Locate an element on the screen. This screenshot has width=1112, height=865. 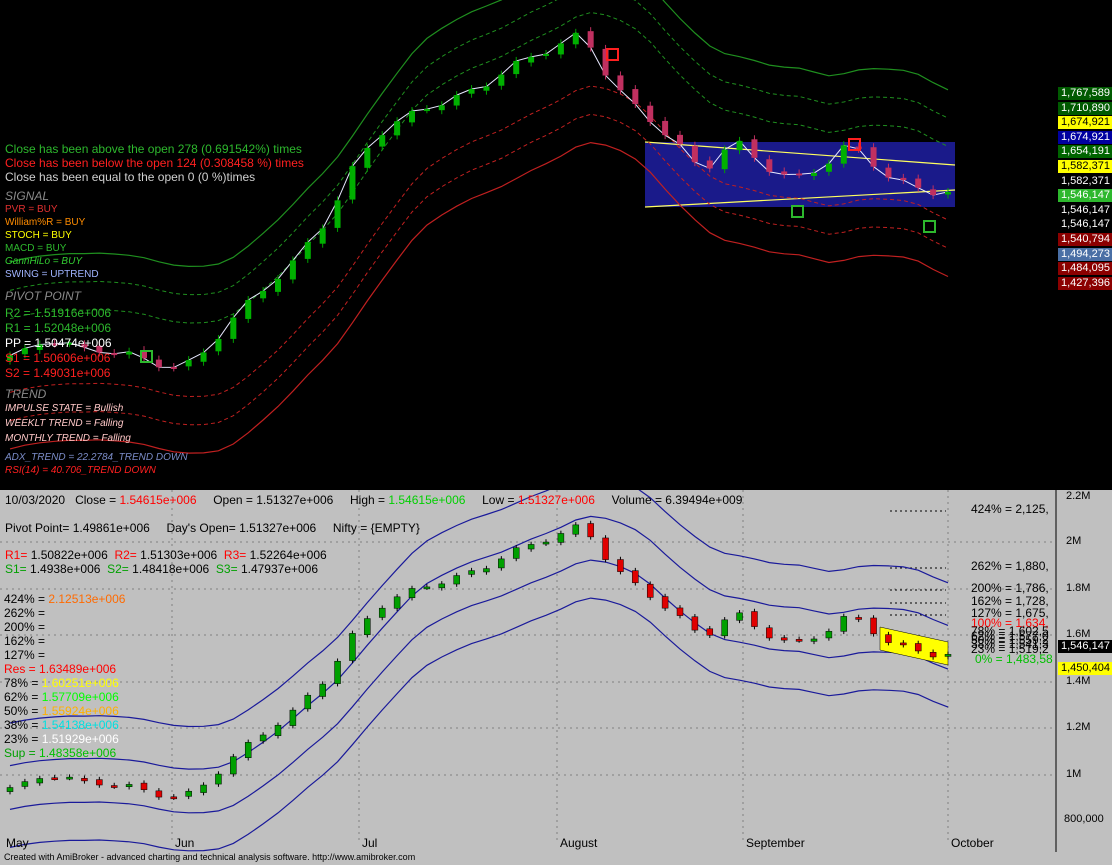
channel-lower is located at coordinates (800, 198).